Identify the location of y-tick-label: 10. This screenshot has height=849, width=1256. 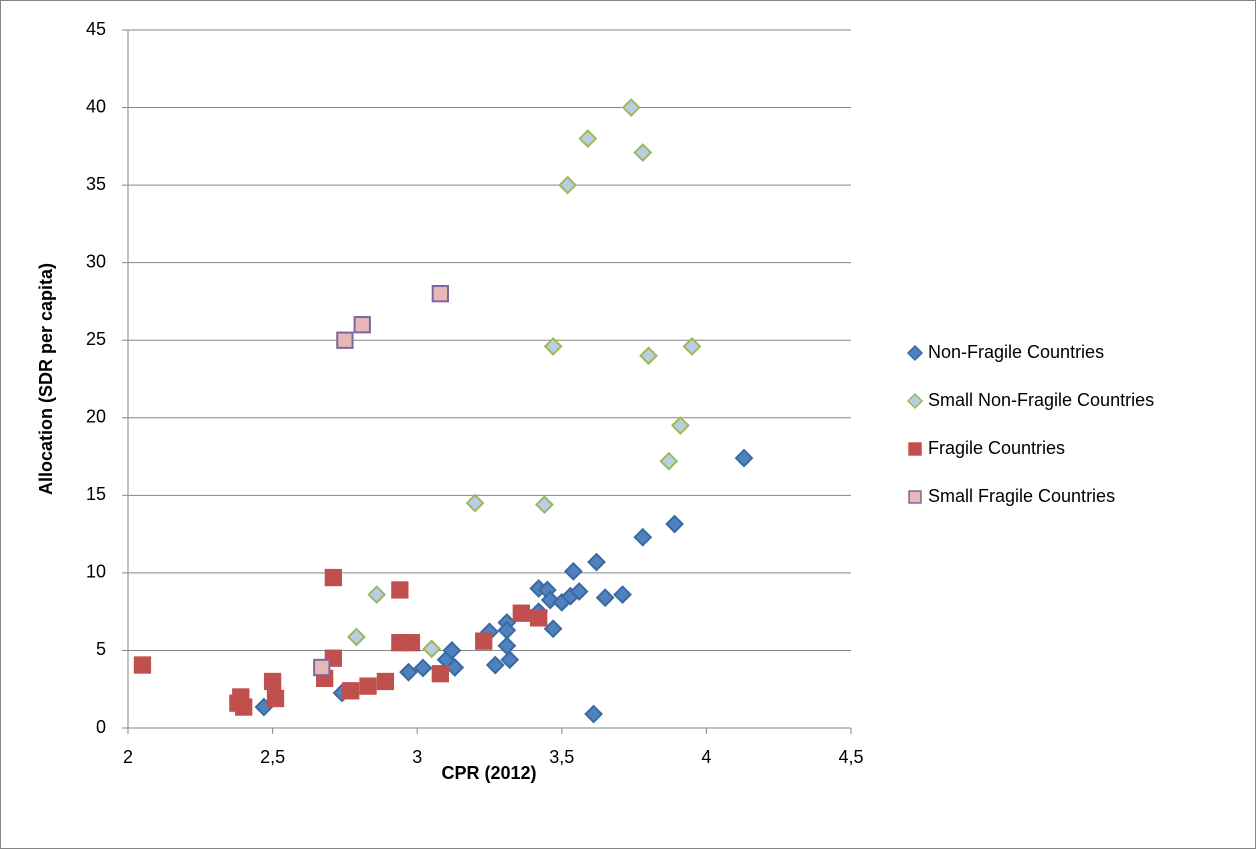
(96, 572).